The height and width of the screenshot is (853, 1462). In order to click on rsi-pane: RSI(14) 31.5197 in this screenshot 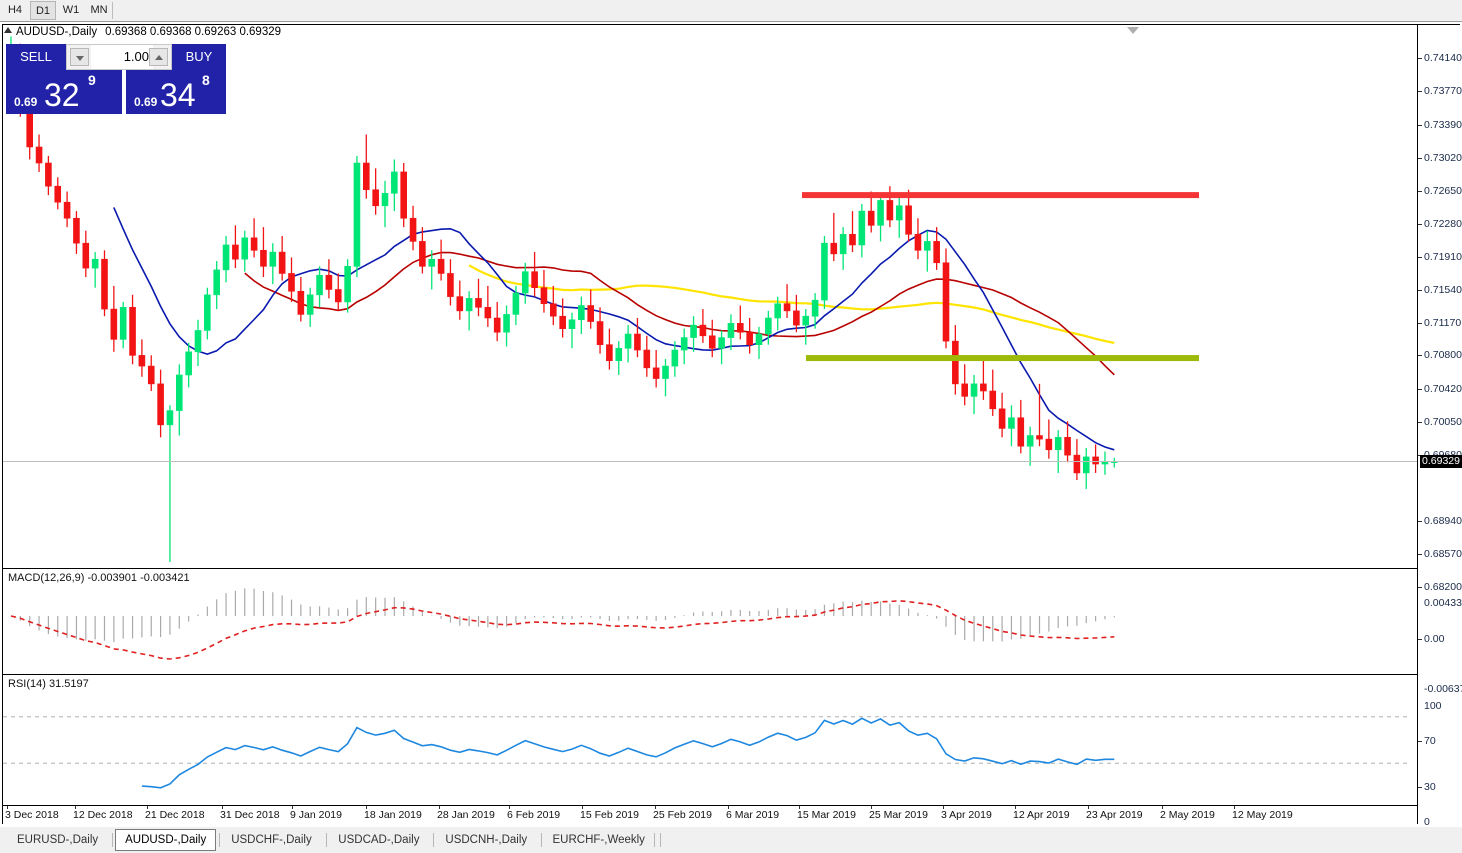, I will do `click(710, 740)`.